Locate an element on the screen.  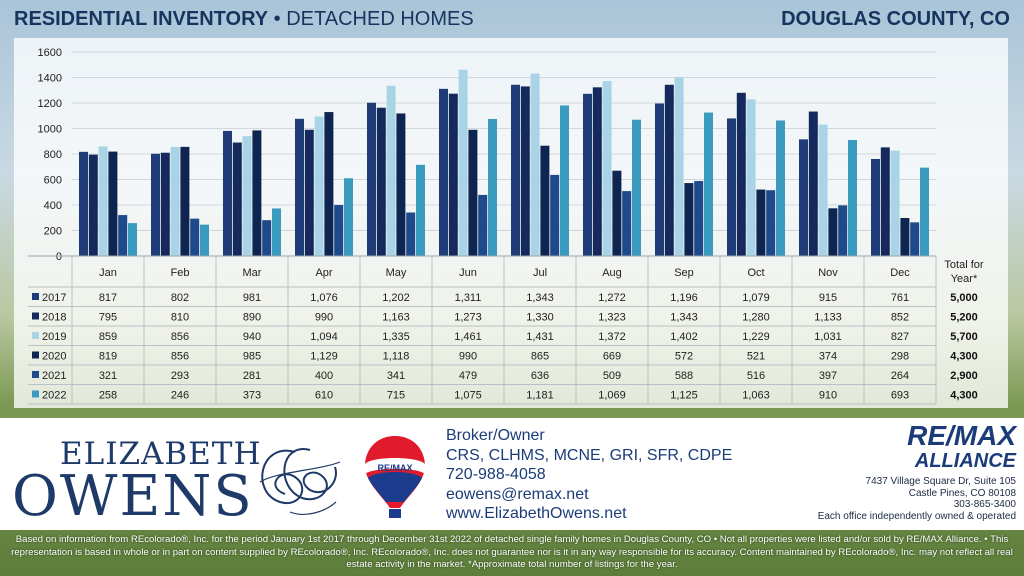
data-label: 1,133 is located at coordinates (828, 318).